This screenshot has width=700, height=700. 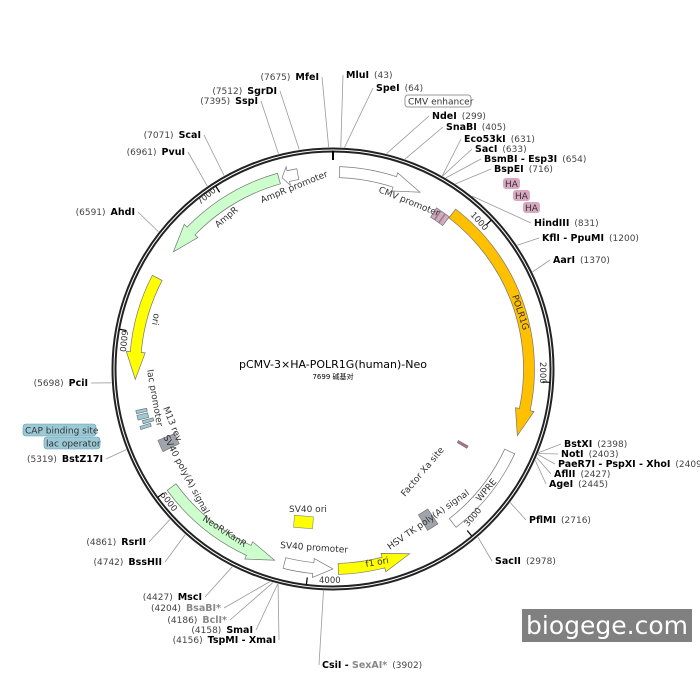 I want to click on restriction-site-label: HindIII (831), so click(x=566, y=223).